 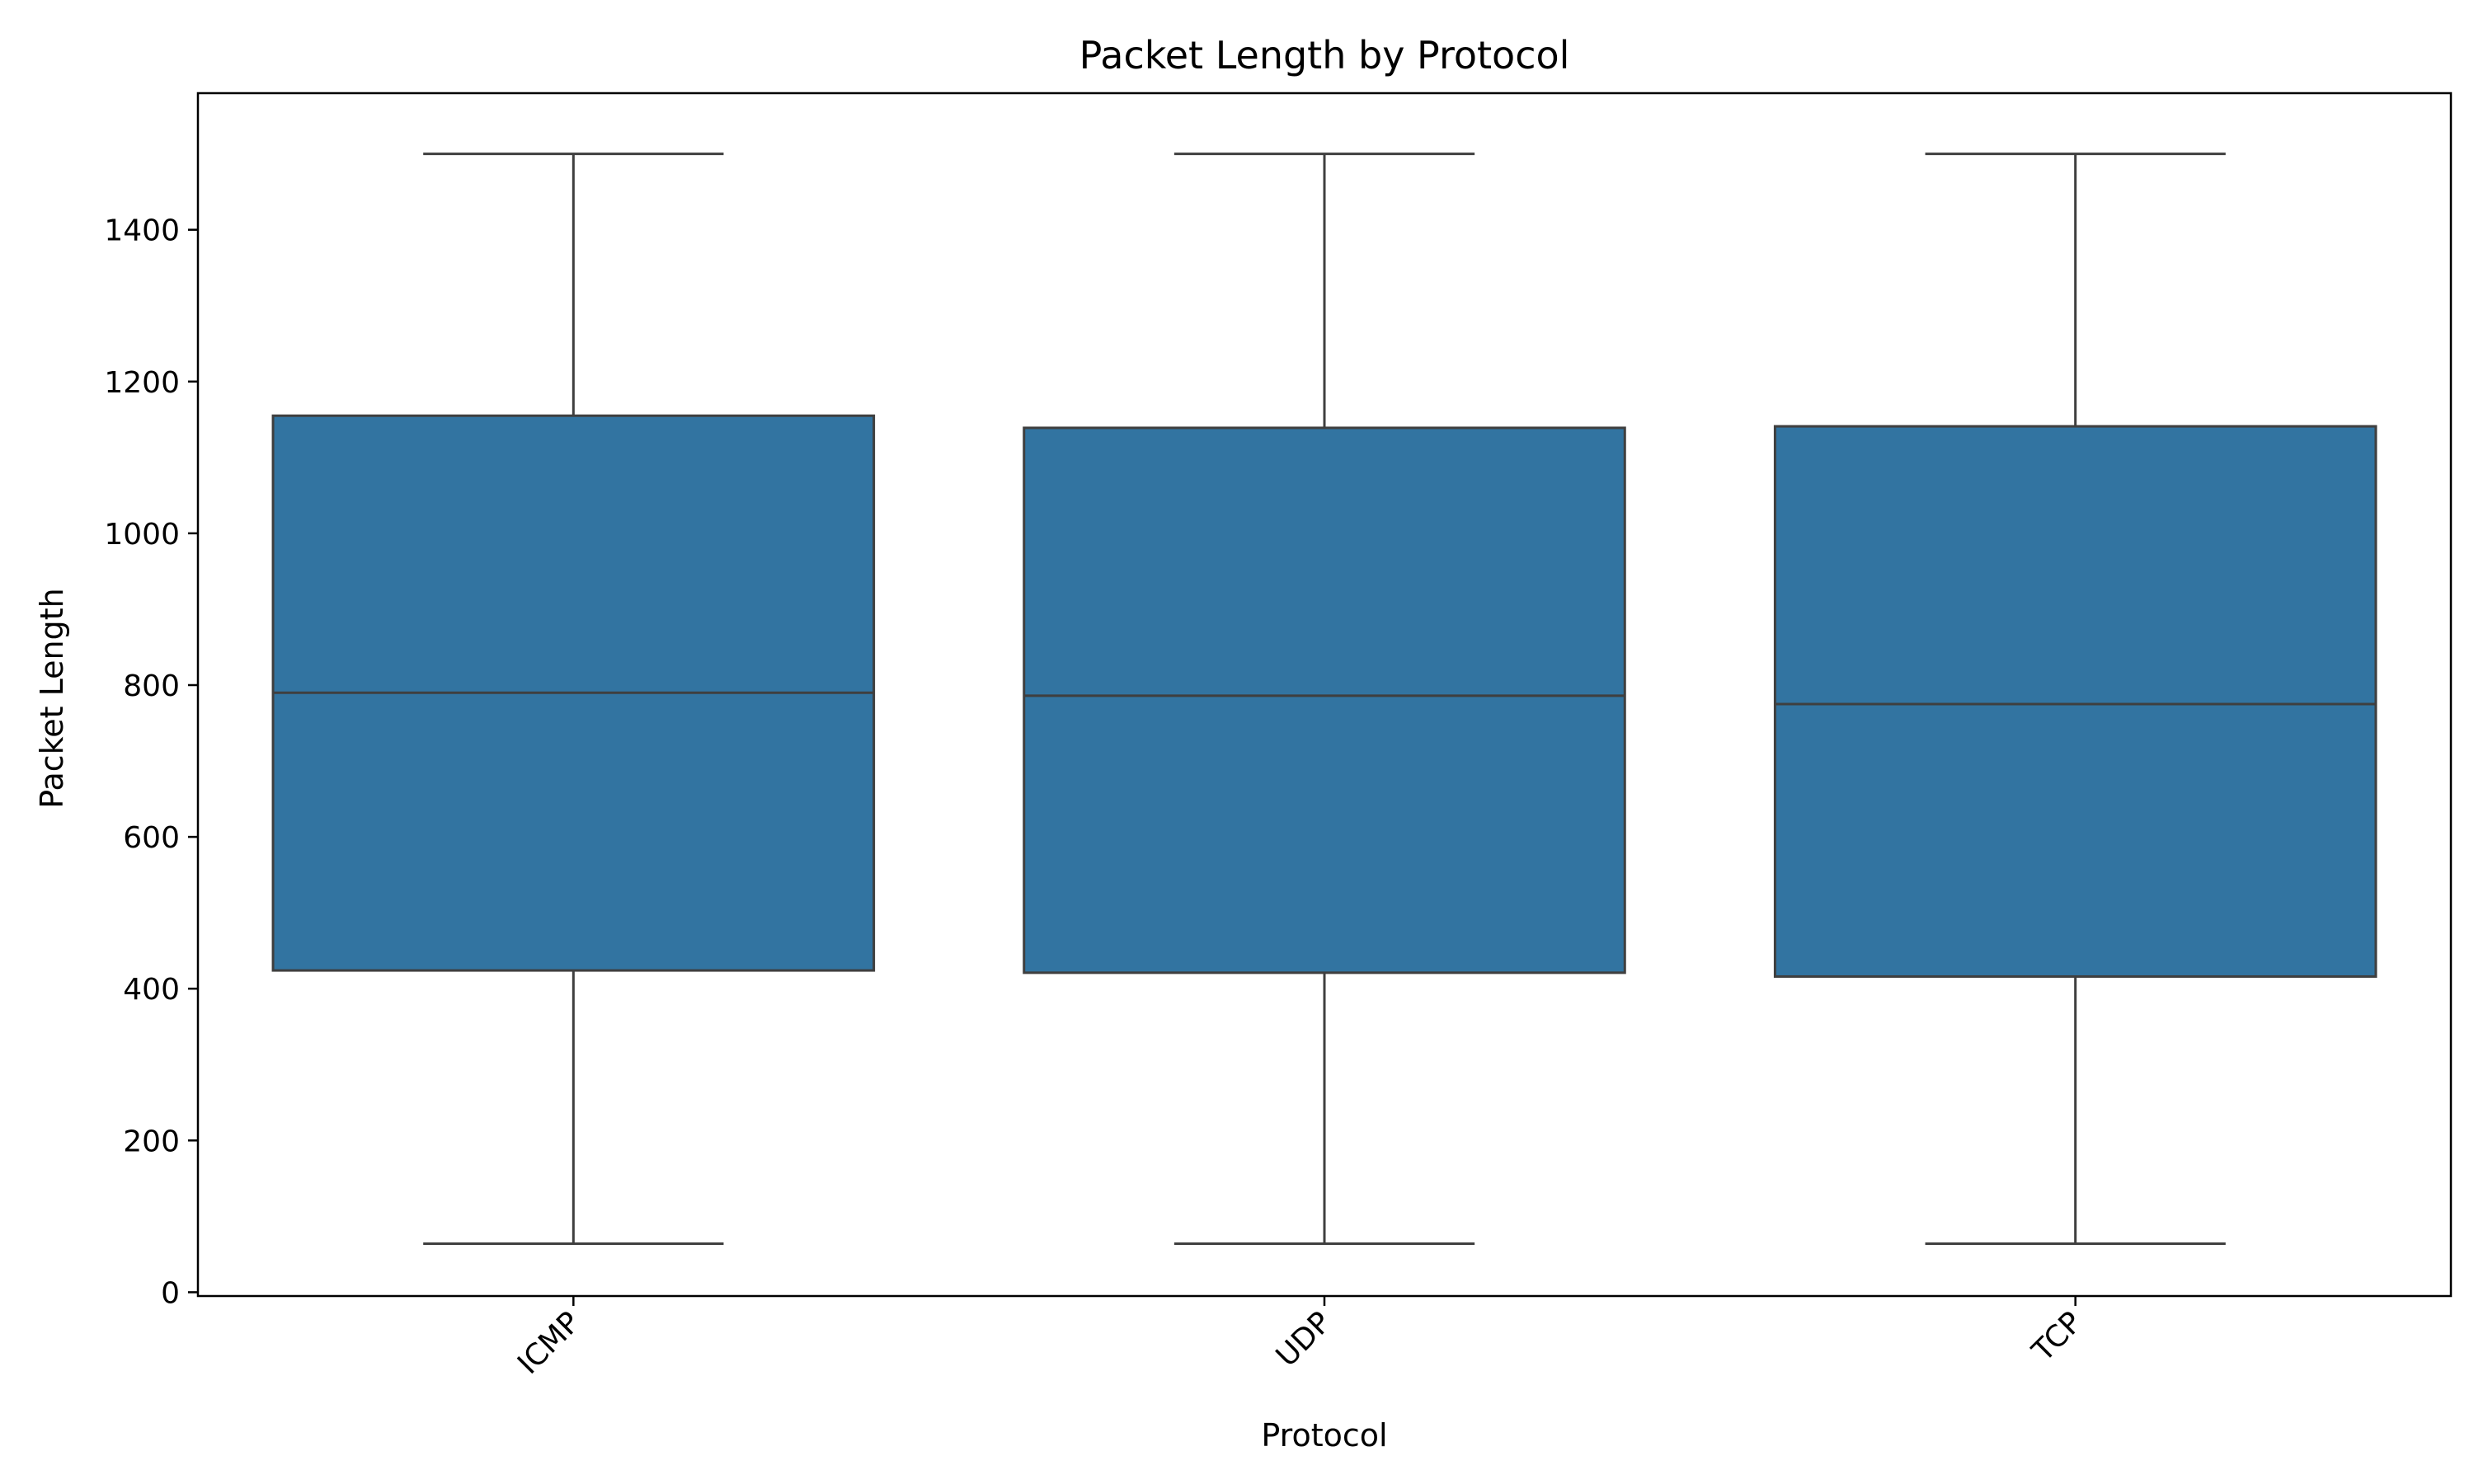 I want to click on y-axis-label: Packet Length, so click(x=52, y=698).